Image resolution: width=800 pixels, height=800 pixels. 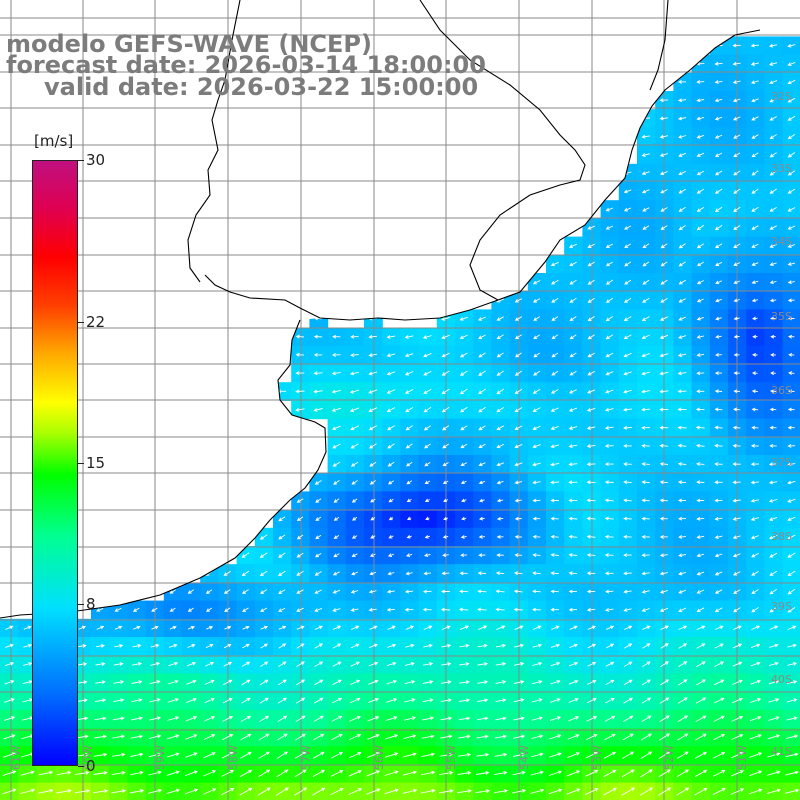 What do you see at coordinates (451, 757) in the screenshot?
I see `longitude-label: 55W` at bounding box center [451, 757].